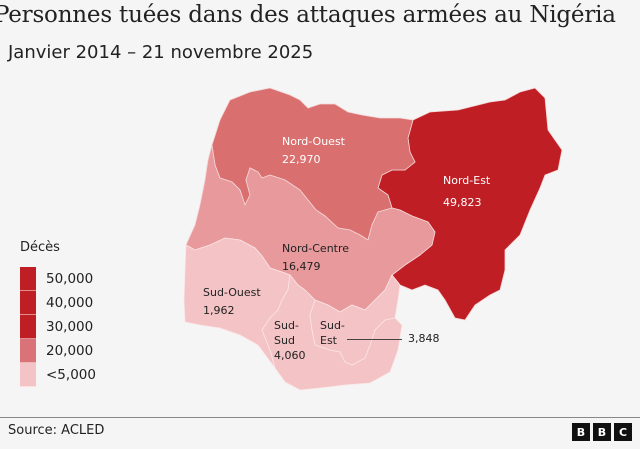 The image size is (640, 449). I want to click on legend-item: 20,000, so click(58, 351).